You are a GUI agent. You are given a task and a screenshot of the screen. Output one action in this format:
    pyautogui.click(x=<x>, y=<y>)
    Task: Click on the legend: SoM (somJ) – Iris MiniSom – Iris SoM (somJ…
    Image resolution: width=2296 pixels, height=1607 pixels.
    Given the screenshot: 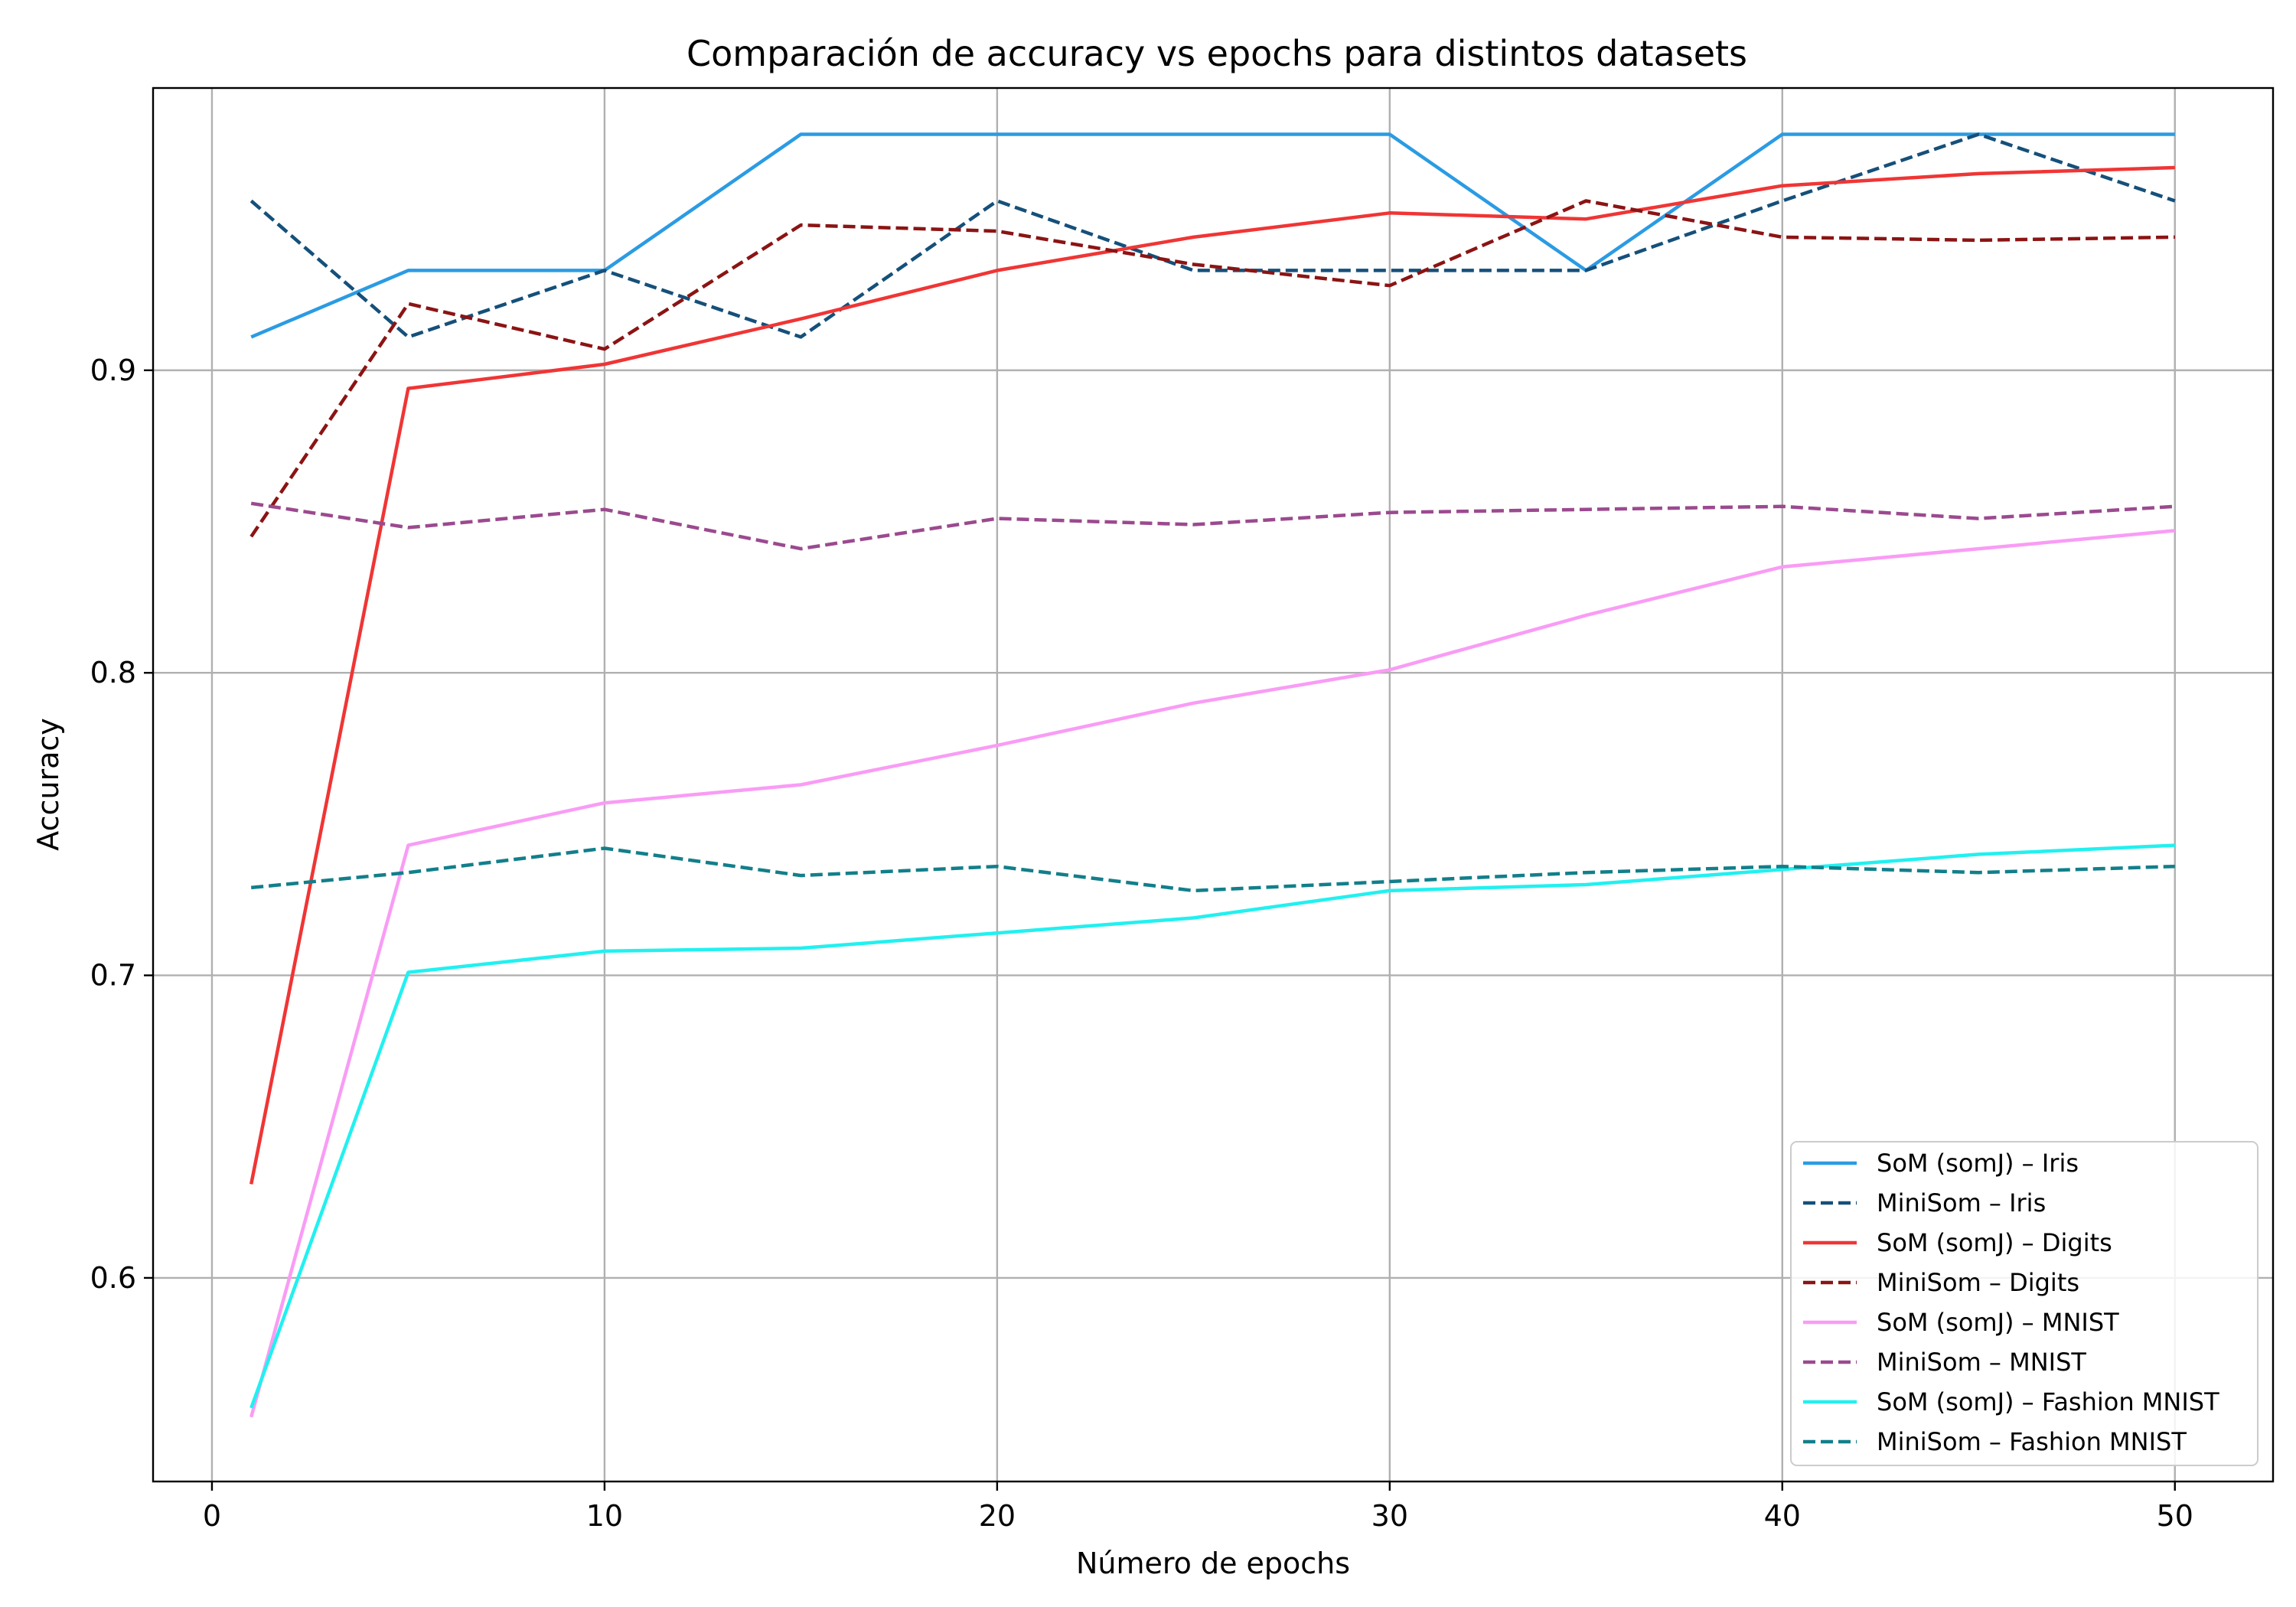 What is the action you would take?
    pyautogui.click(x=2024, y=1303)
    